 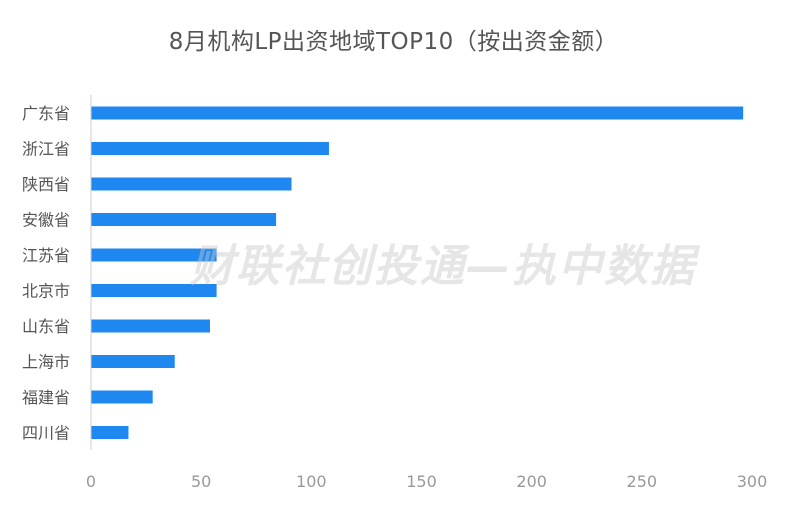 I want to click on x-tick-label-5: 250, so click(x=642, y=481).